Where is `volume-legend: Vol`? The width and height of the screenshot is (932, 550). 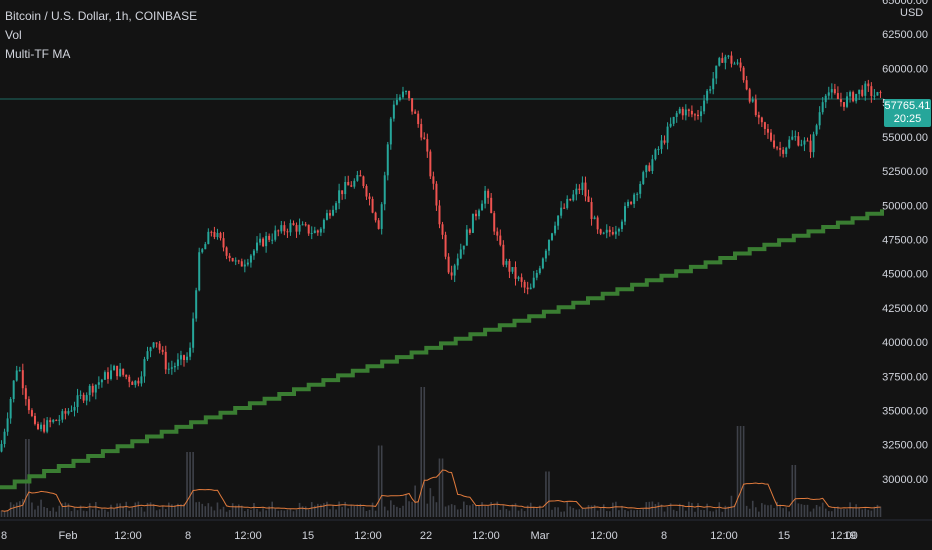 volume-legend: Vol is located at coordinates (13, 35).